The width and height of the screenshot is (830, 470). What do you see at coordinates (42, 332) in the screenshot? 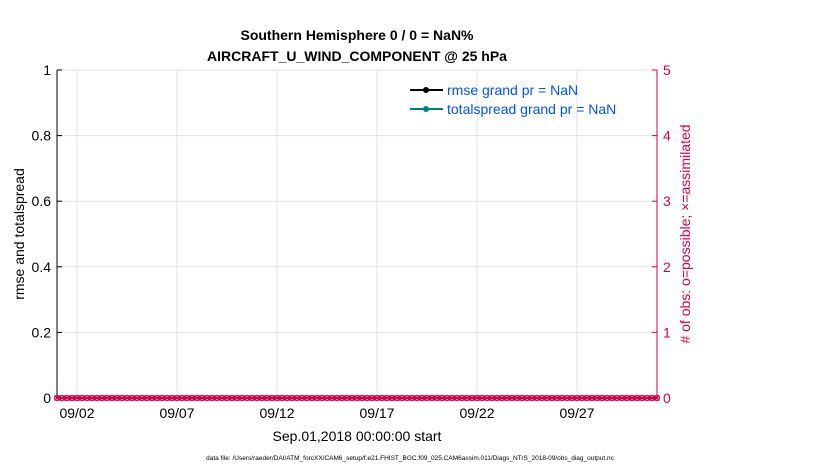
I see `y-tick-label: 0.2` at bounding box center [42, 332].